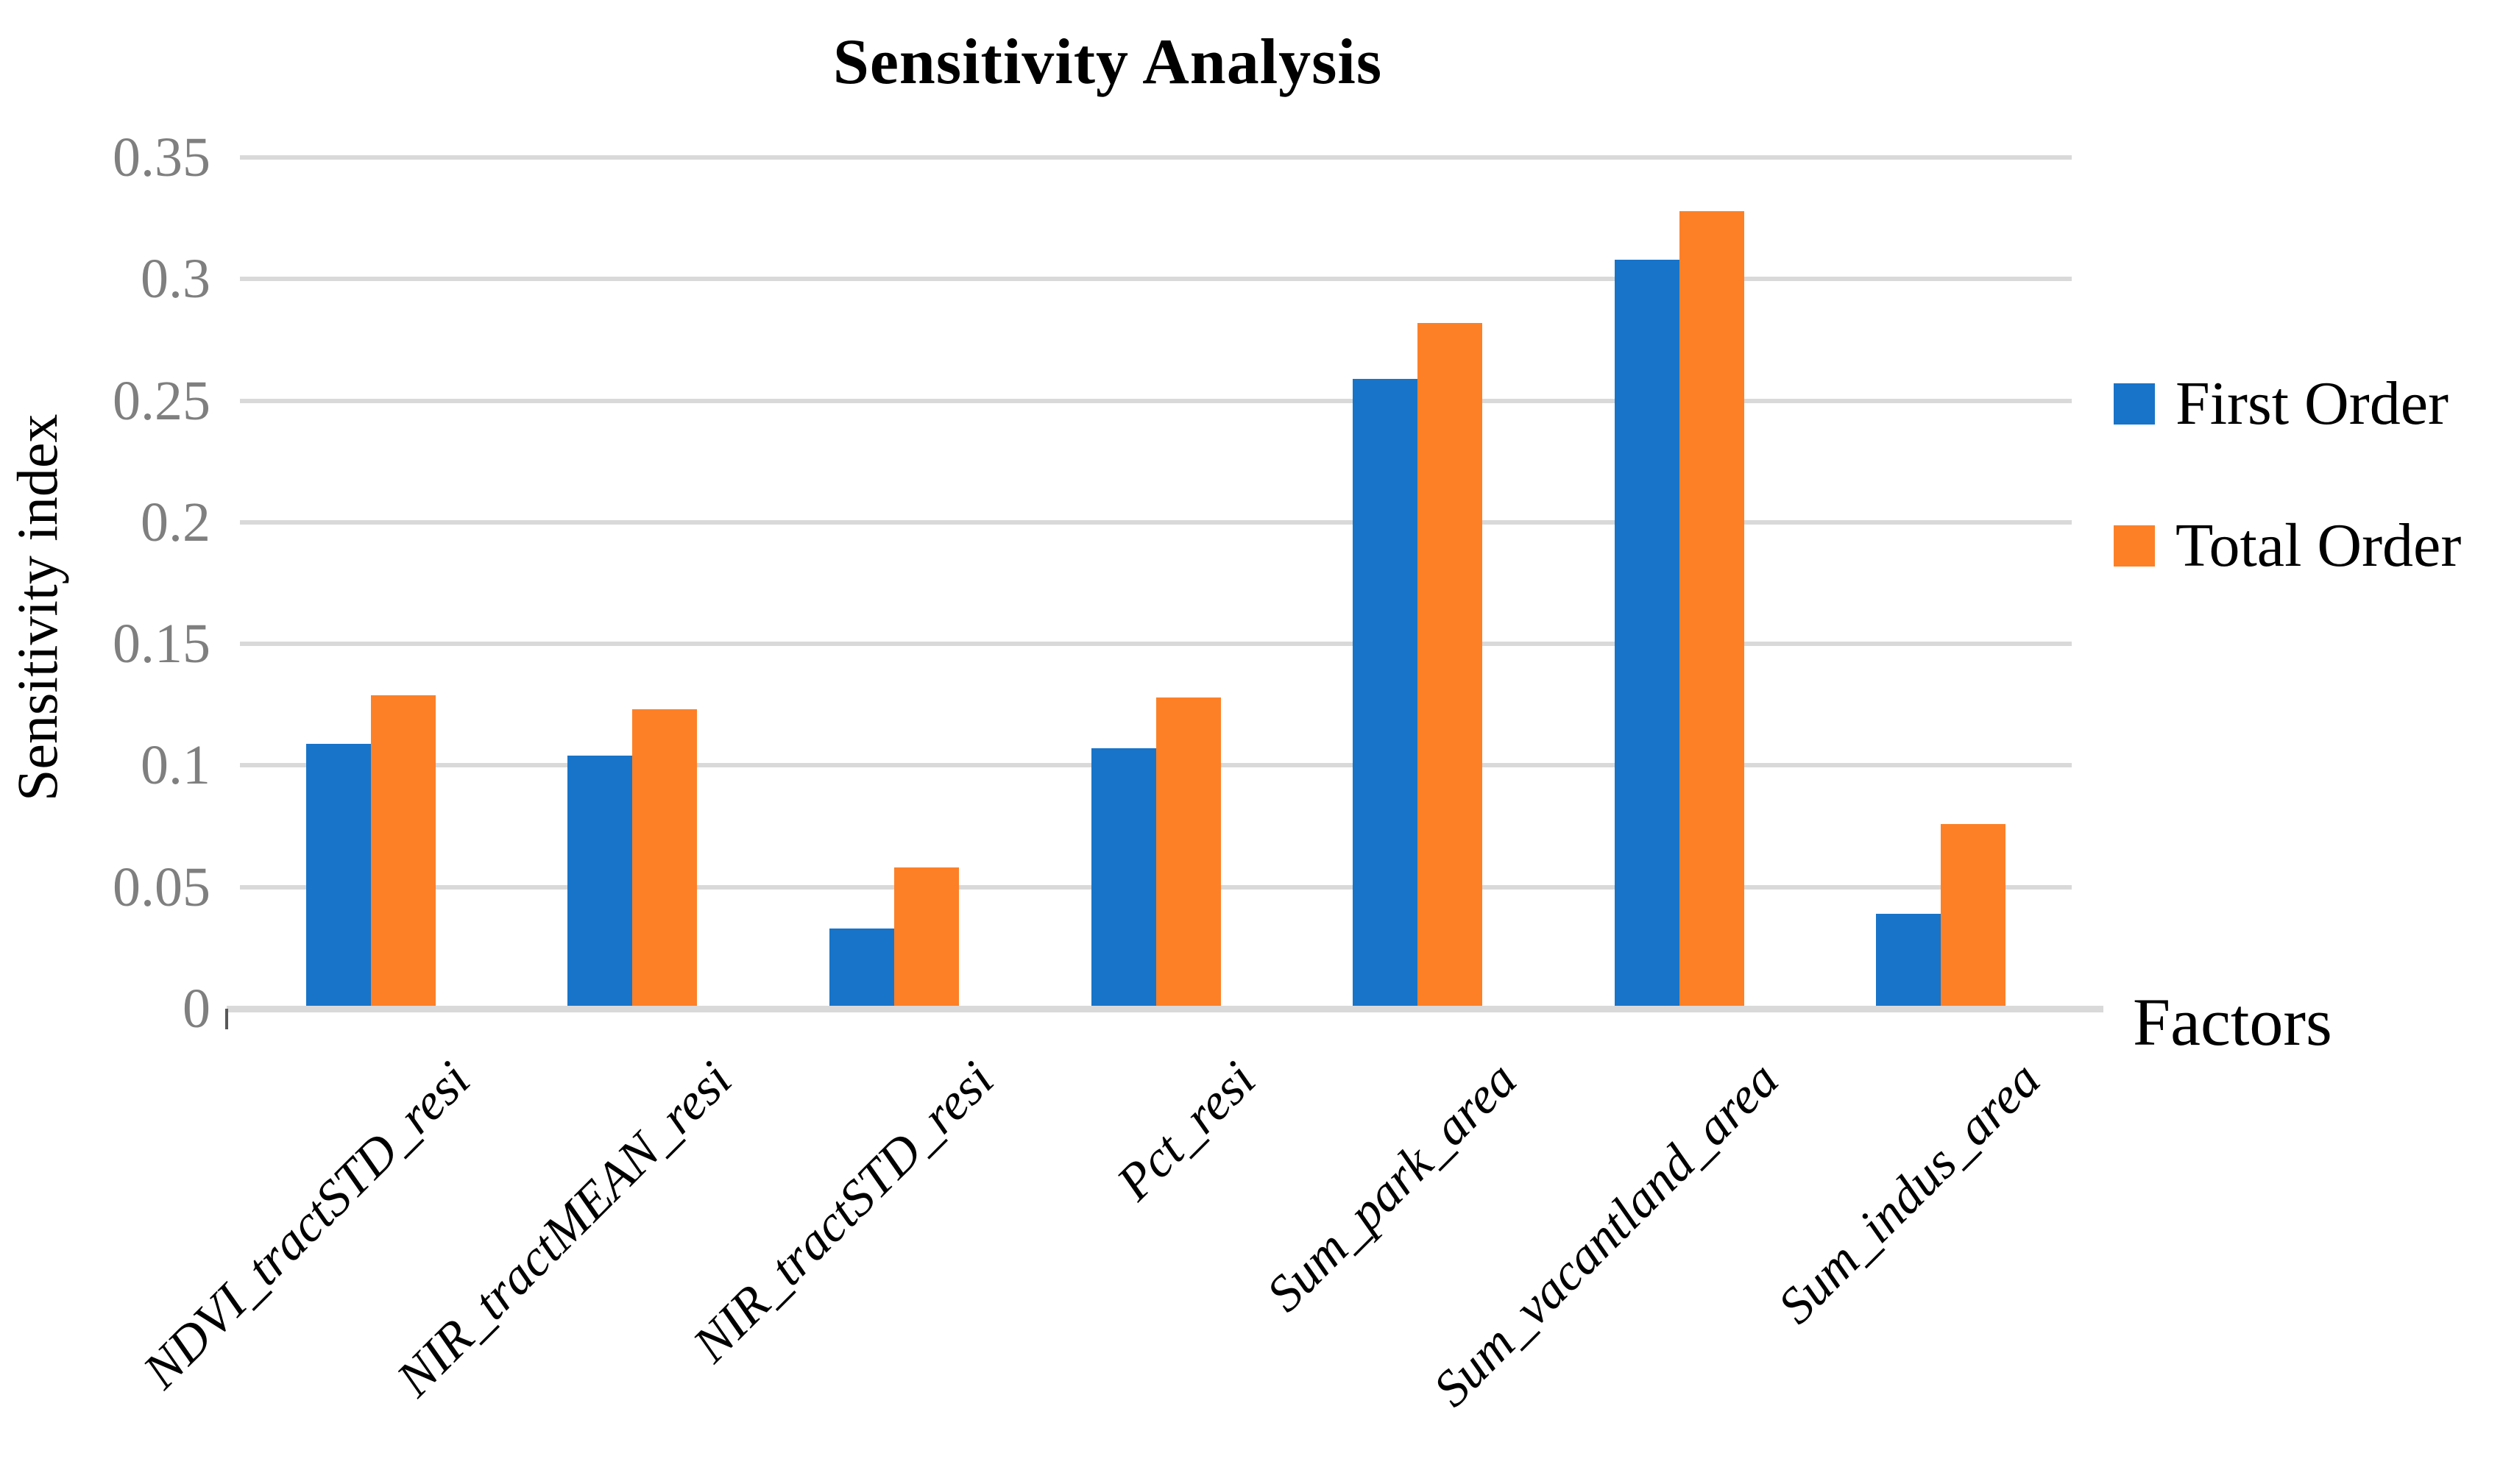 This screenshot has height=1484, width=2503. I want to click on x-label-sum-indus-area: Sum_indus_area, so click(1910, 1193).